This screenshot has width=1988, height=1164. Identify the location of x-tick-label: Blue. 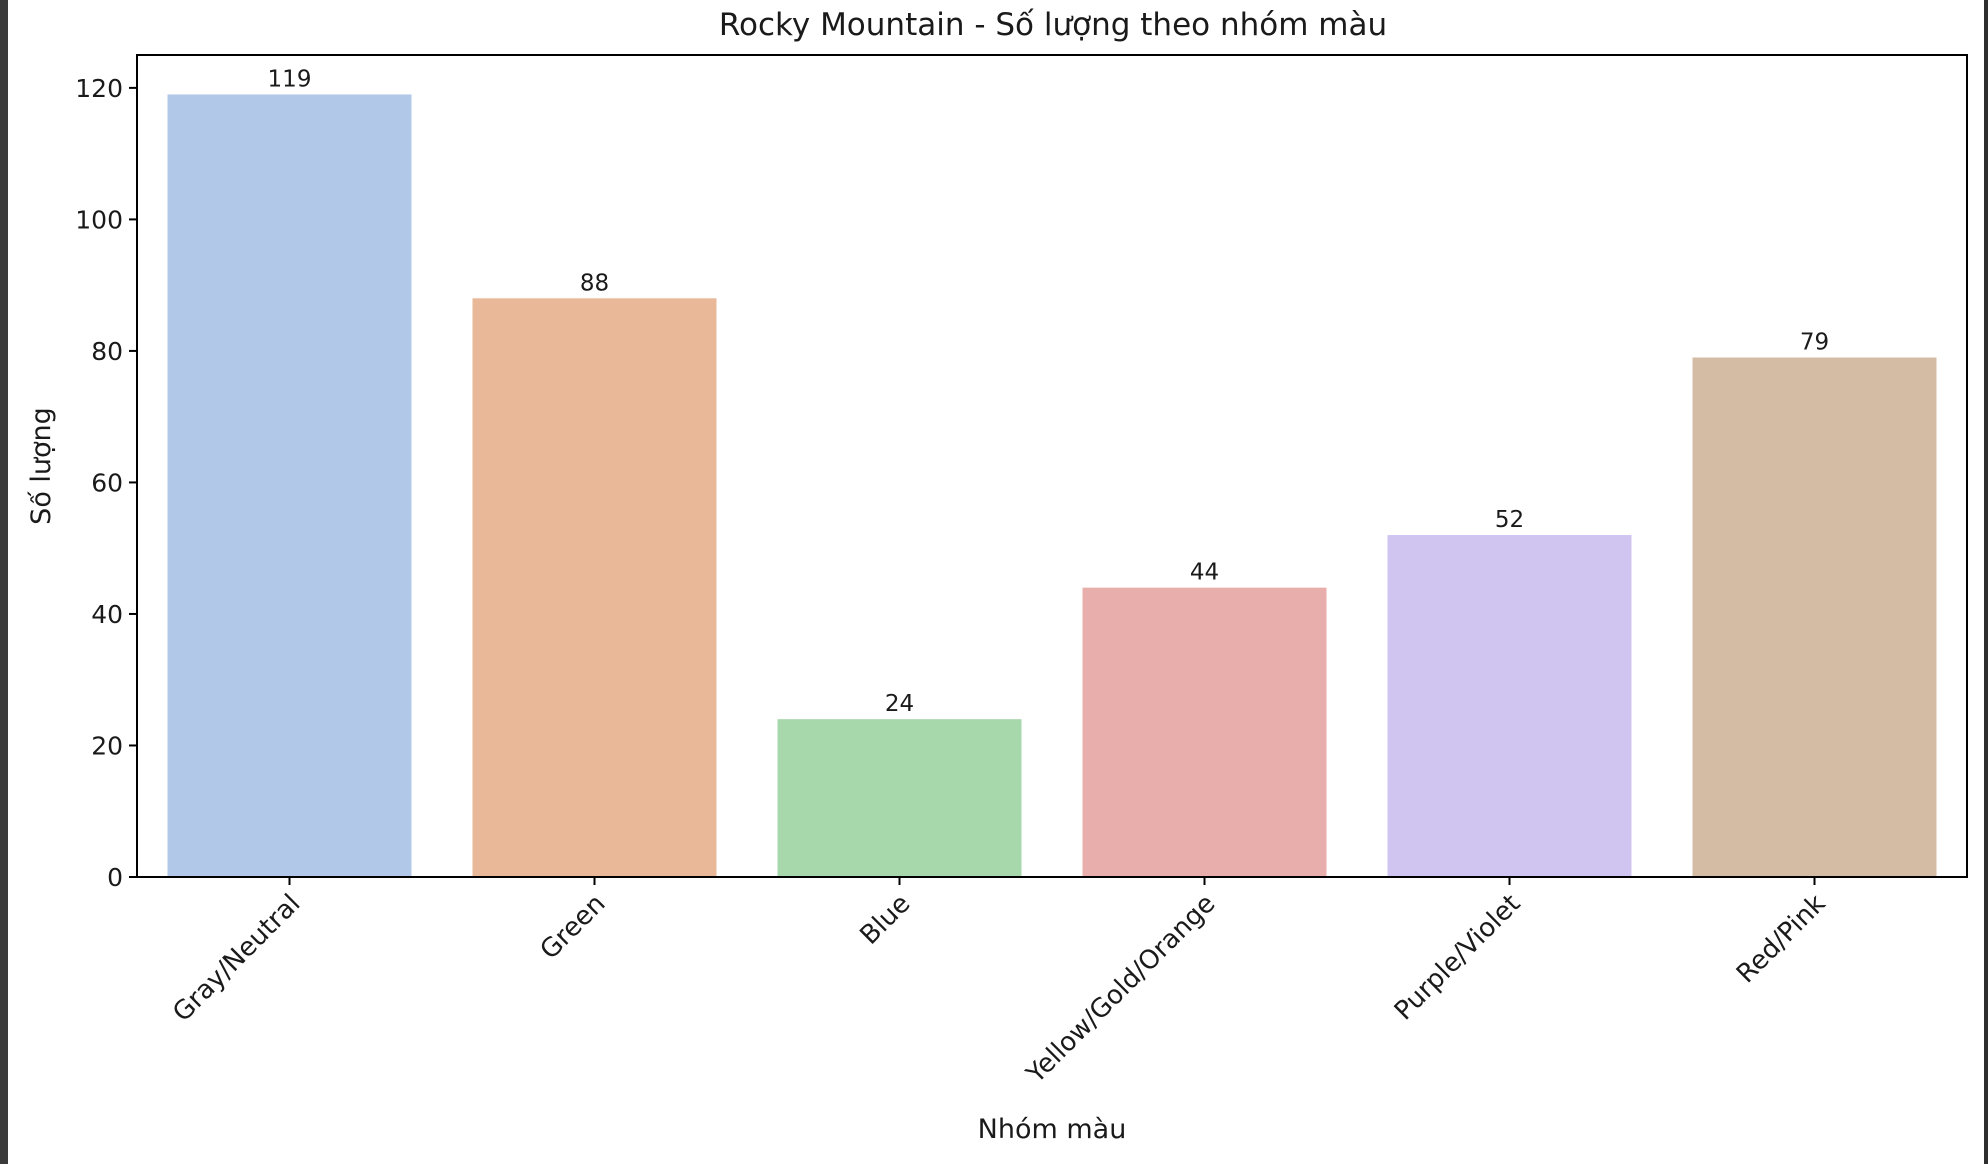
(886, 920).